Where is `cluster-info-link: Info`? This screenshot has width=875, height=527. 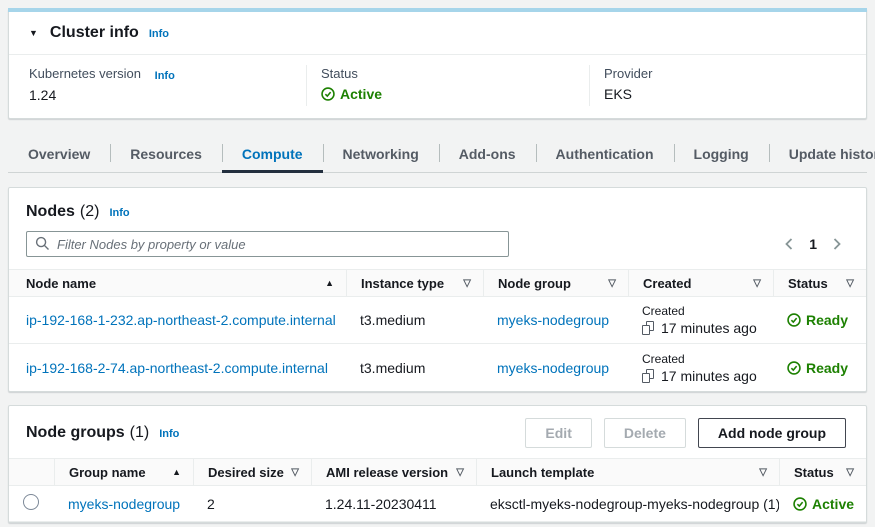 cluster-info-link: Info is located at coordinates (158, 34).